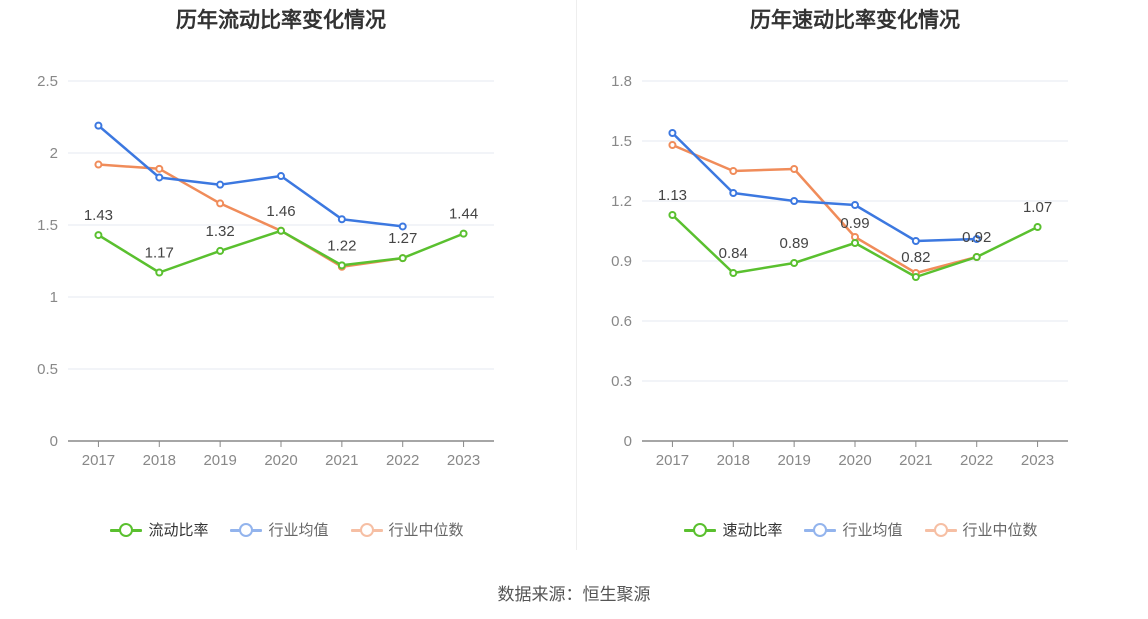  I want to click on y-tick-label: 1.2, so click(621, 201).